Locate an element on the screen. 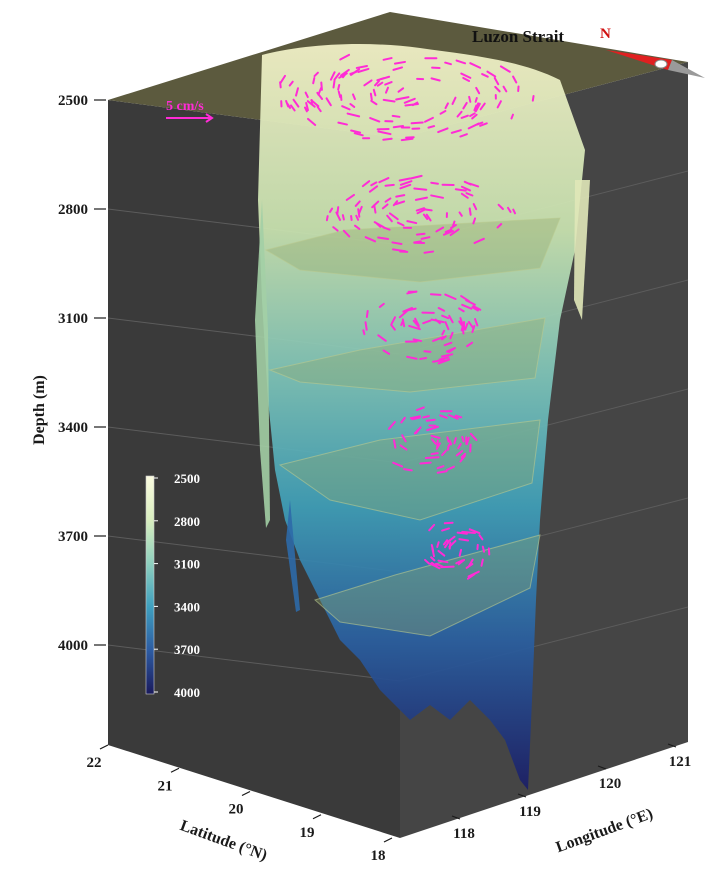 The image size is (725, 882). colorbar is located at coordinates (150, 585).